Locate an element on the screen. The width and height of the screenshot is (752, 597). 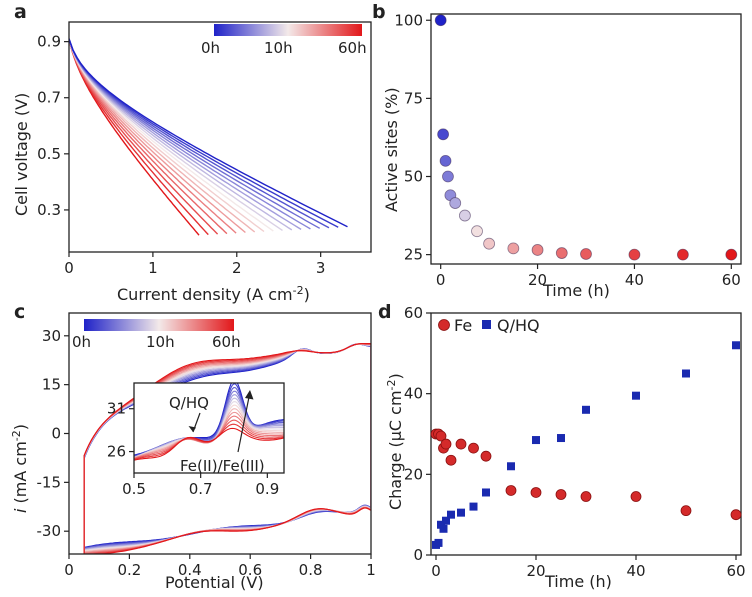
inset-curve is located at coordinates (209, 444).